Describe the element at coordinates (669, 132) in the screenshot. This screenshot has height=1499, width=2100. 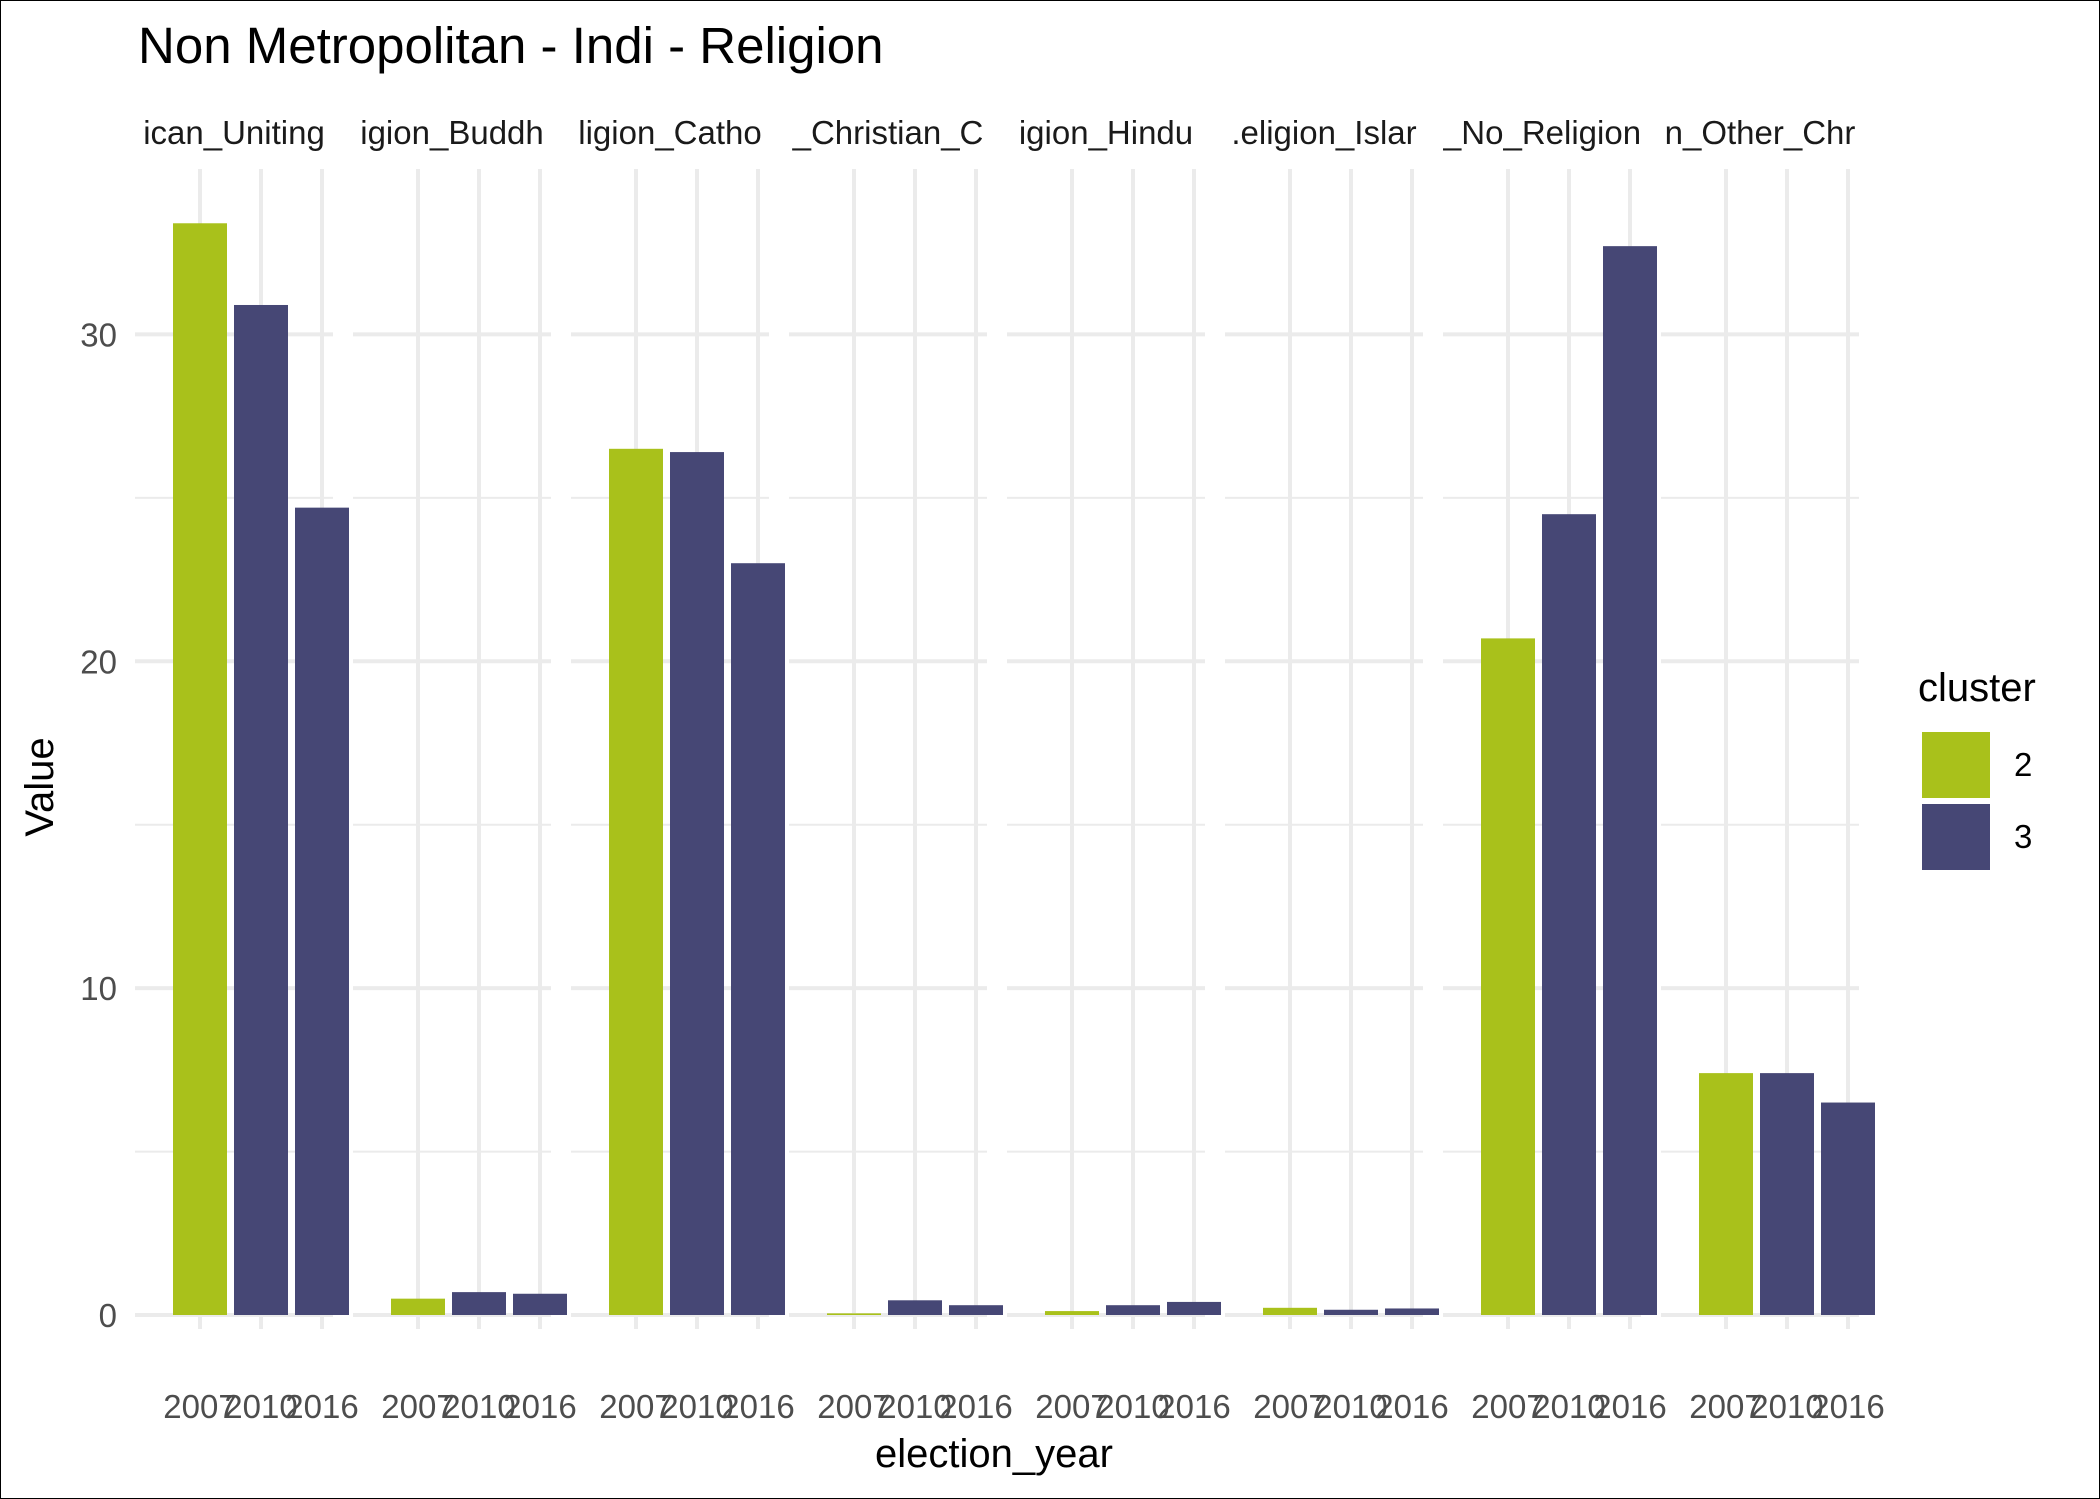
I see `facet-strip-label: ligion_Catho` at that location.